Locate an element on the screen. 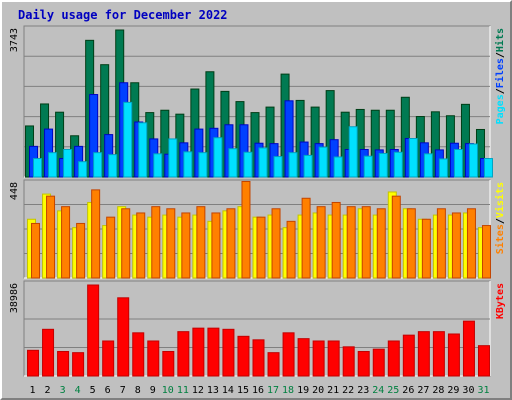  legend-entry: Files is located at coordinates (500, 73).